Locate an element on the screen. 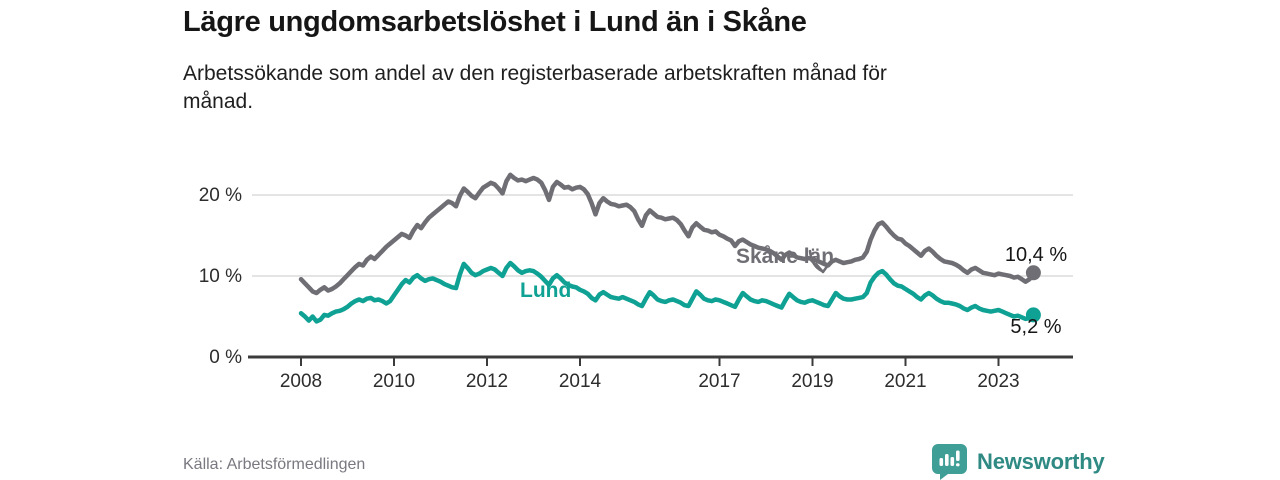 Image resolution: width=1280 pixels, height=480 pixels. x-label-2014: 2014 is located at coordinates (580, 381).